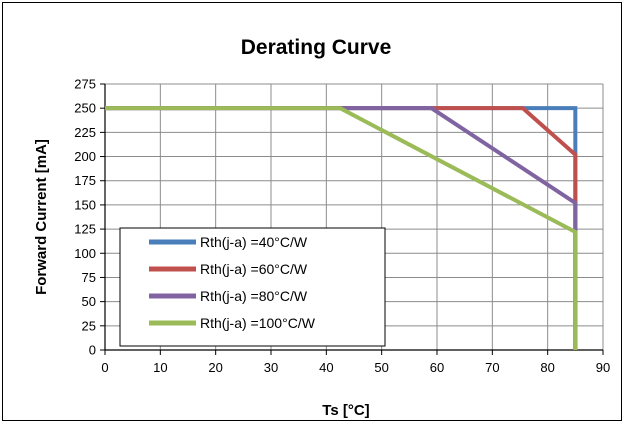 Image resolution: width=626 pixels, height=425 pixels. I want to click on y-tick-labels: 0 25 50 75 100 125 150 175 200 225 250 275, so click(85, 217).